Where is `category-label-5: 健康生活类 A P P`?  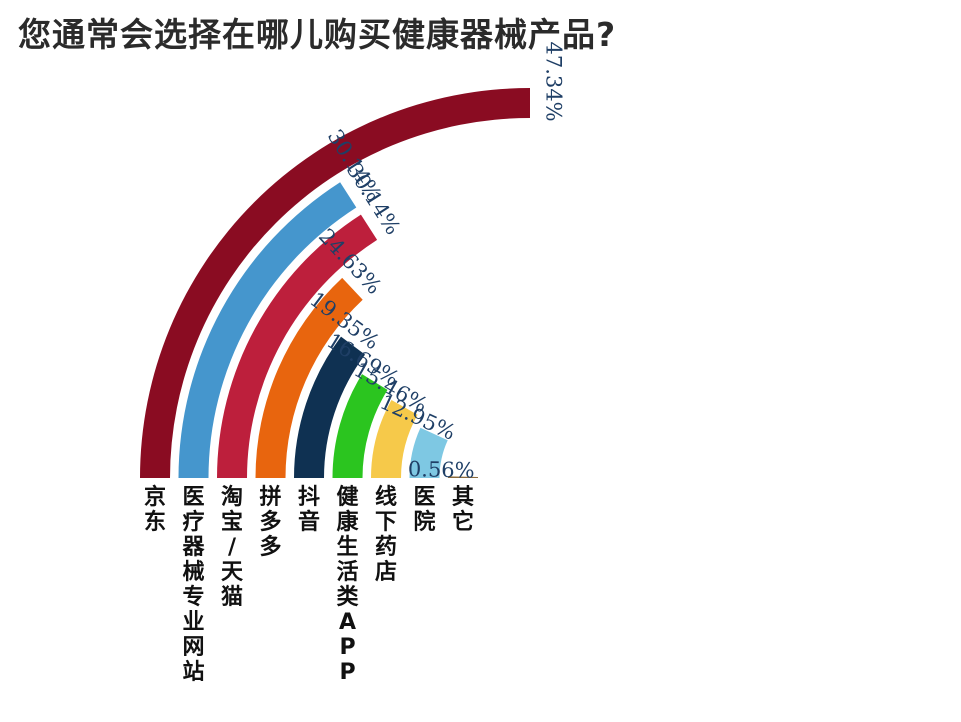
category-label-5: 健康生活类 A P P is located at coordinates (347, 584).